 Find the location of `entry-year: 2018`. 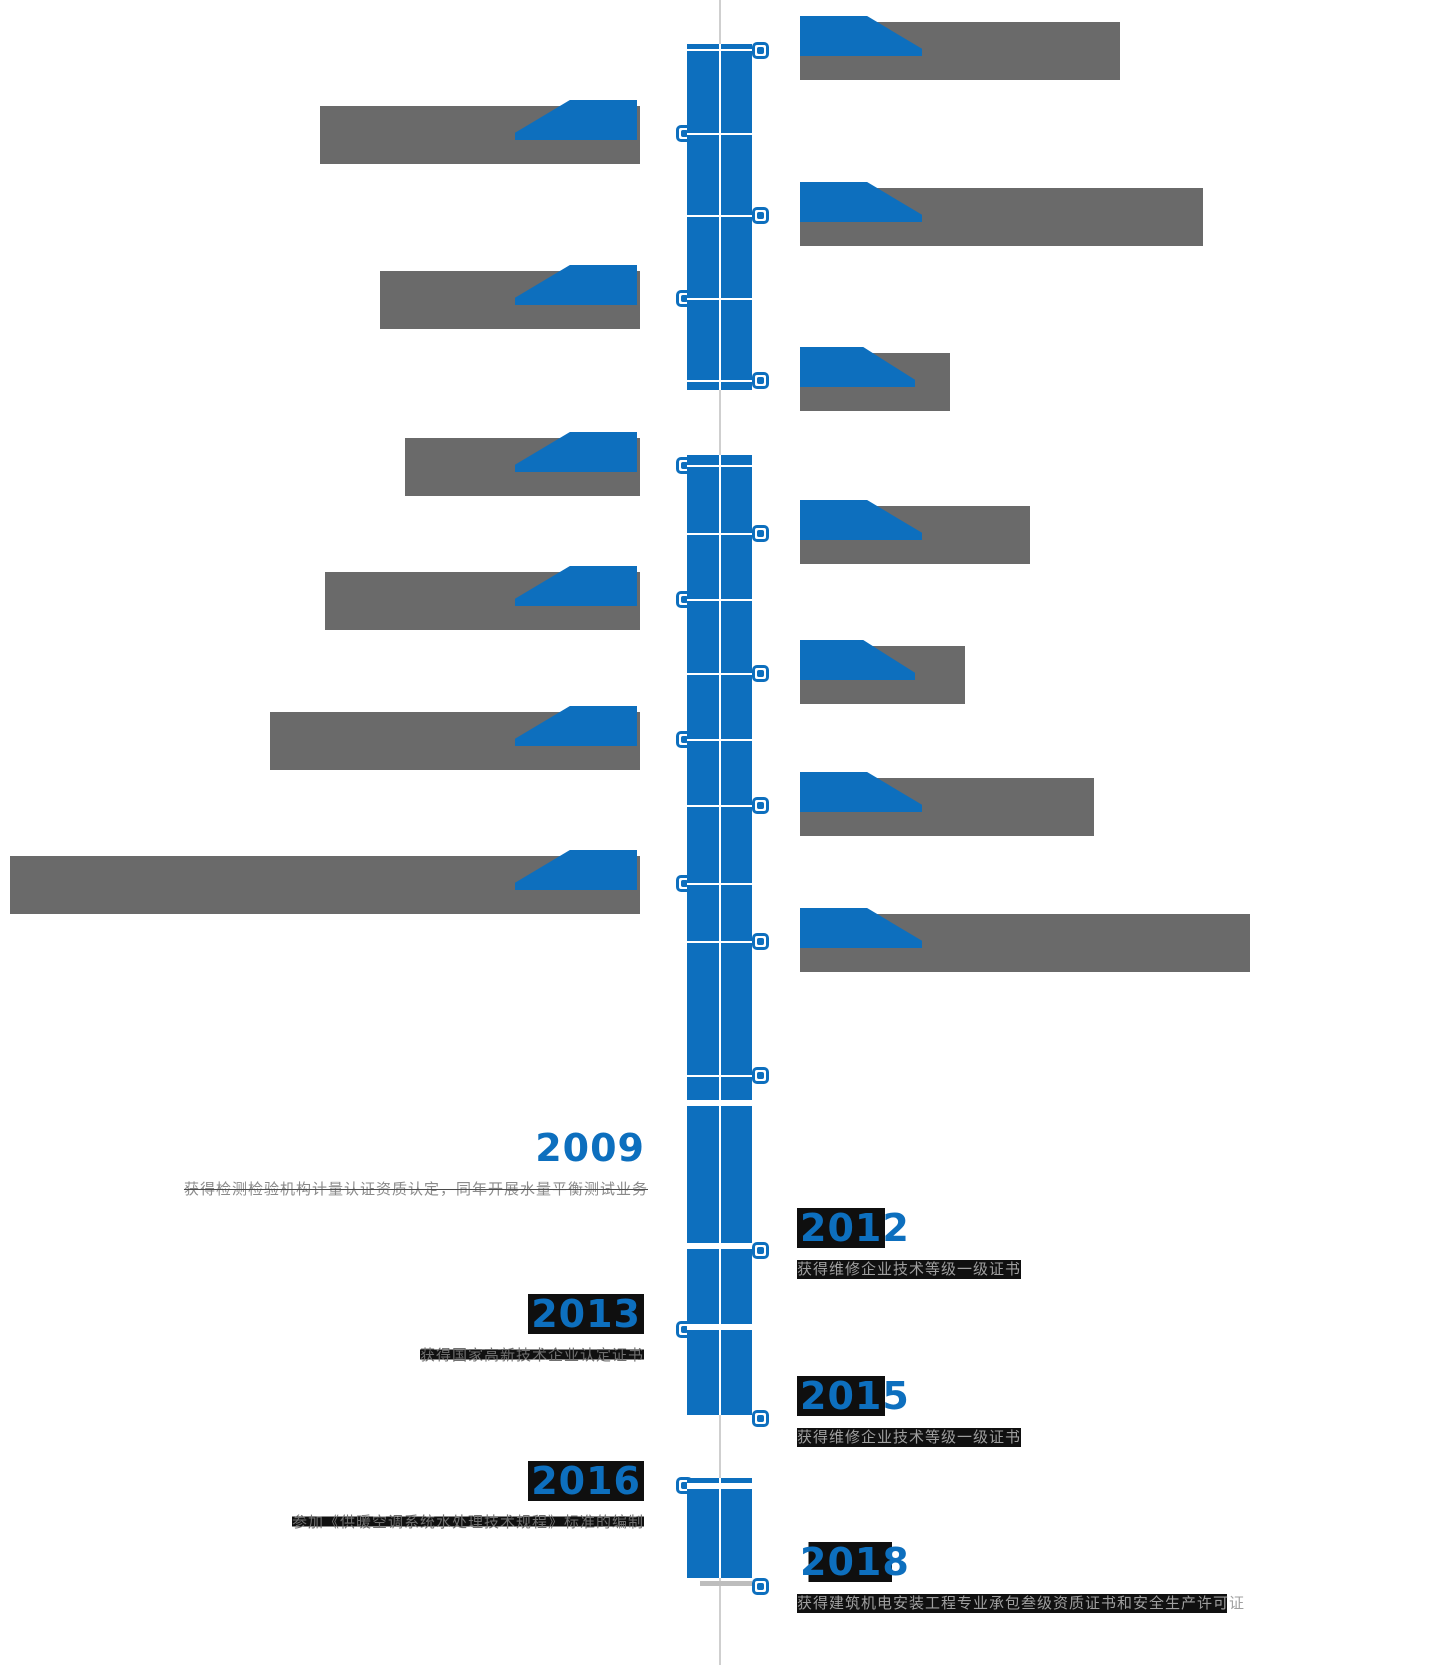

entry-year: 2018 is located at coordinates (855, 1562).